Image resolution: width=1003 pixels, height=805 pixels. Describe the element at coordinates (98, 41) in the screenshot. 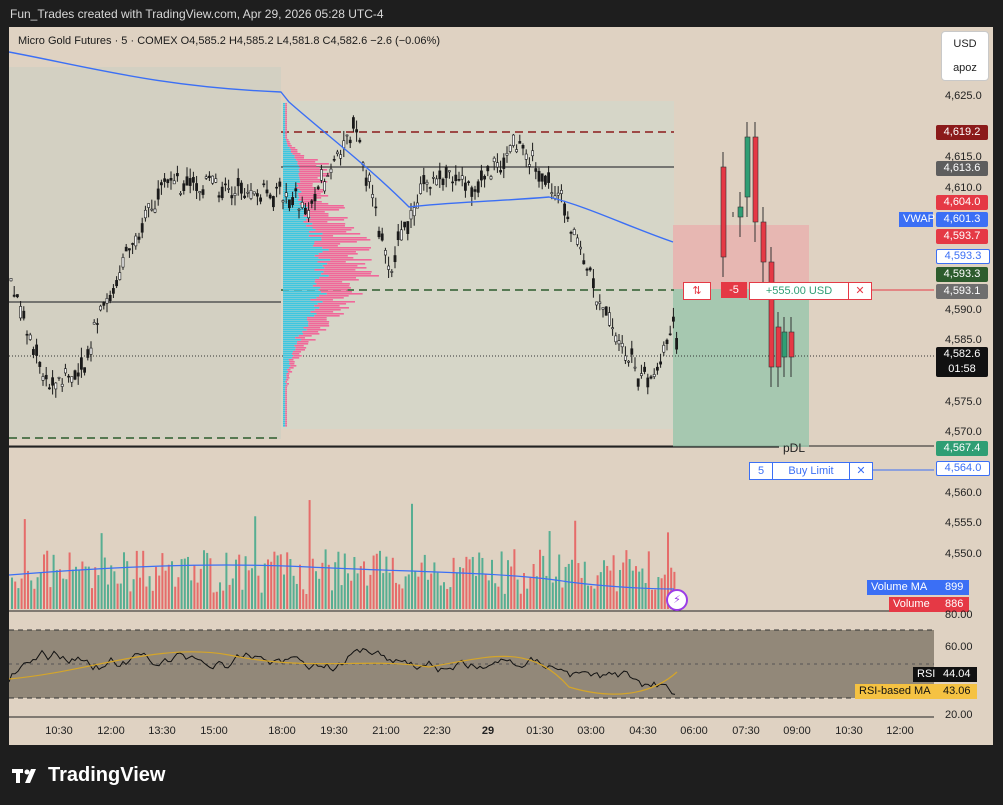

I see `symbol-name: Micro Gold Futures · 5 · COMEX` at that location.